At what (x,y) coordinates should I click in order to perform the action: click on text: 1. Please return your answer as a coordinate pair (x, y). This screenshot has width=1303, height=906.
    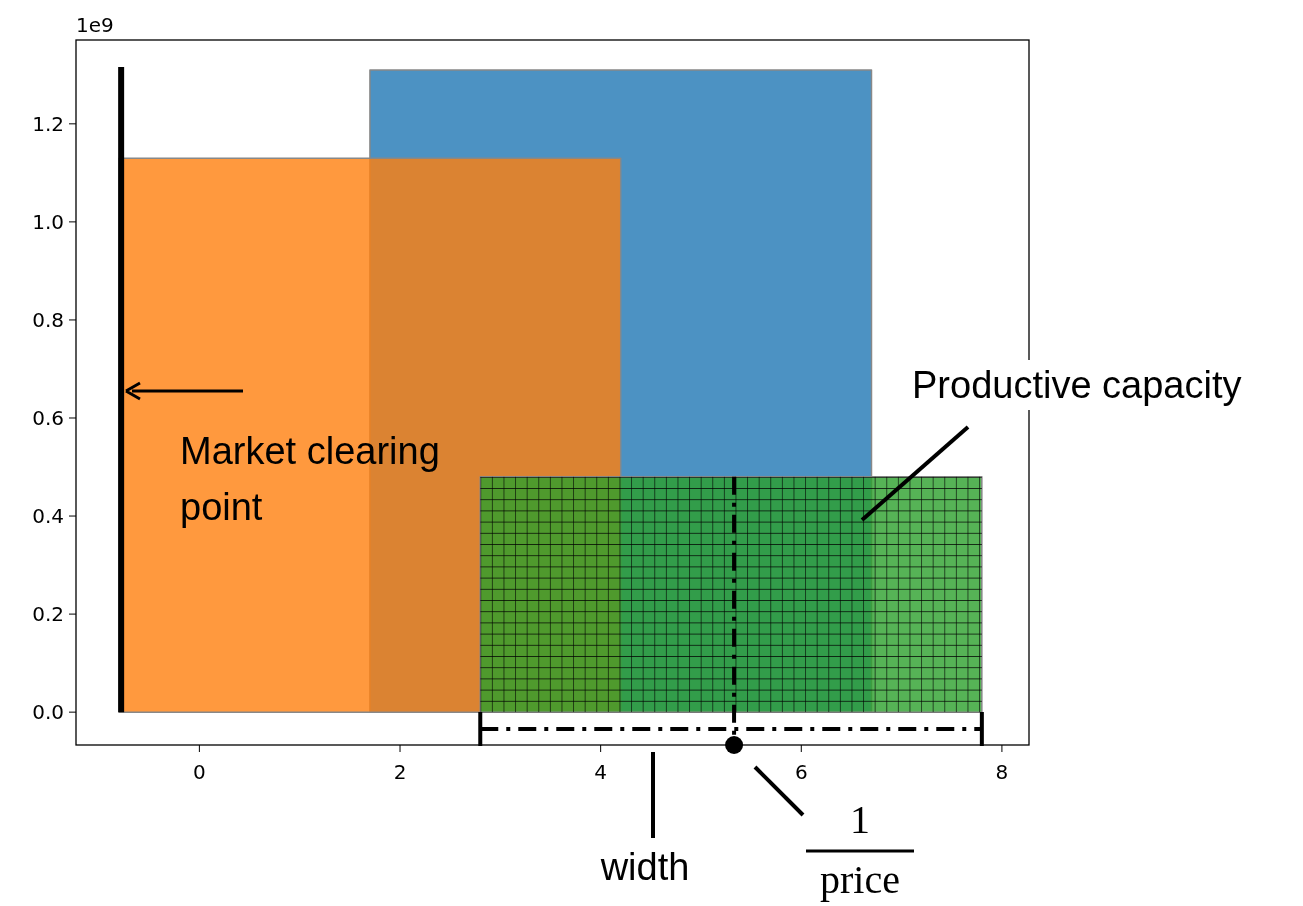
    Looking at the image, I should click on (860, 819).